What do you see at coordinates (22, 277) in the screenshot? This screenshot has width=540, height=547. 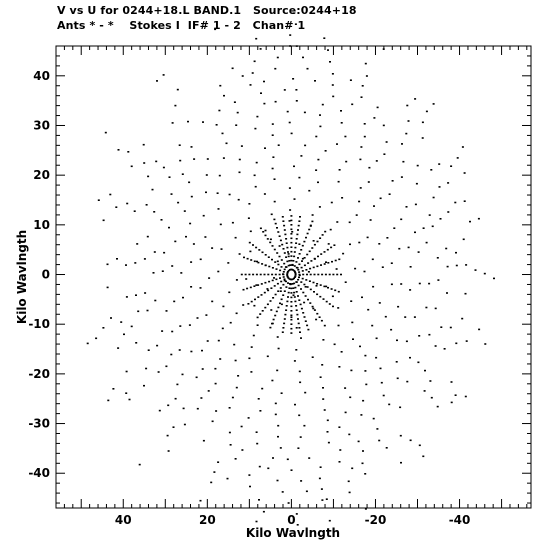 I see `y-axis-label: Kilo Wavlngth` at bounding box center [22, 277].